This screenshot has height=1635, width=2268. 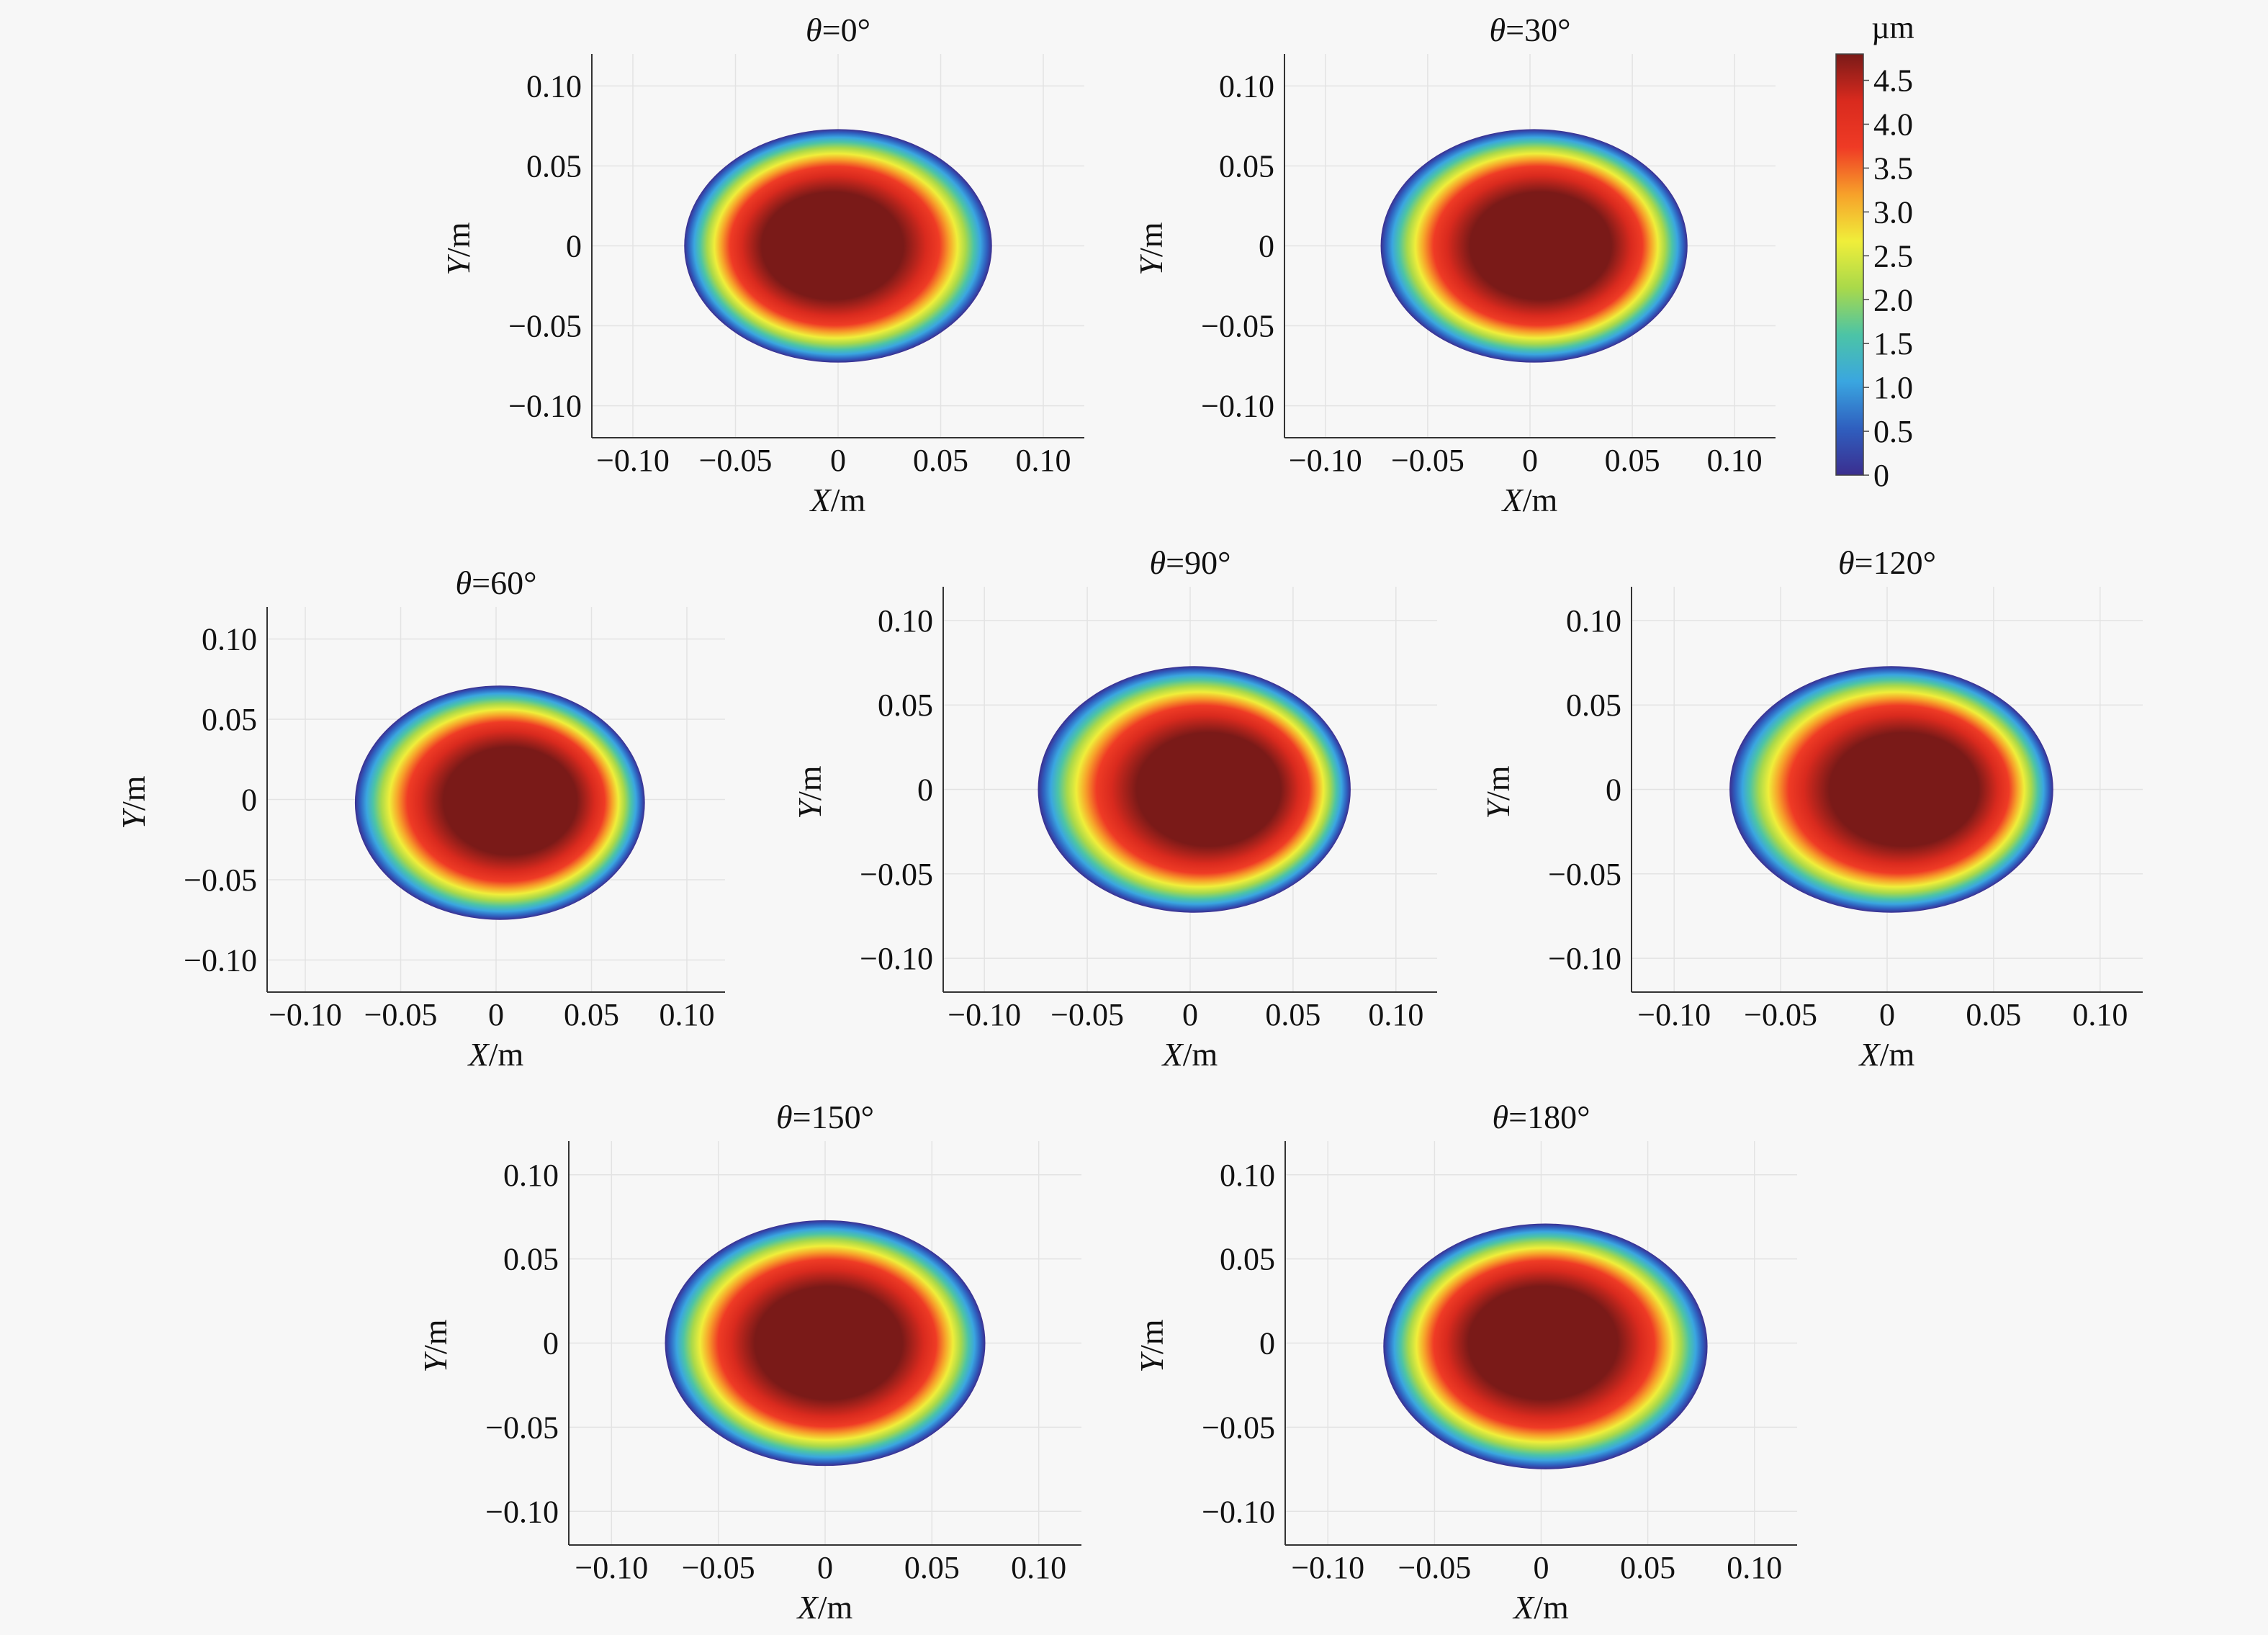 What do you see at coordinates (1893, 168) in the screenshot?
I see `colorbar-tick-label: 3.5` at bounding box center [1893, 168].